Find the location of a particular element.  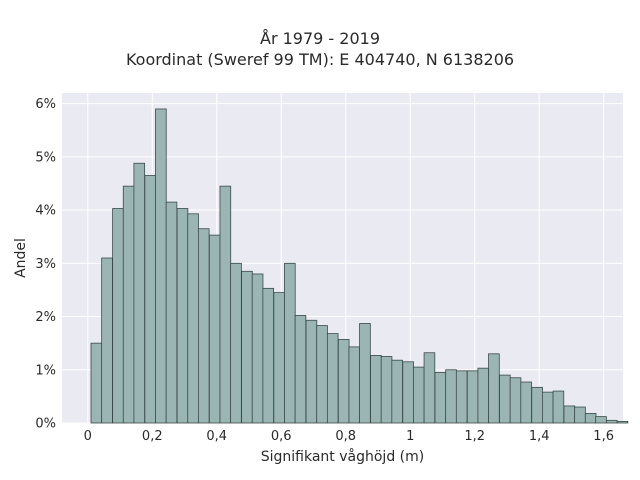

y-axis-ticks: 0% 1% 2% 3% 4% 5% 6% is located at coordinates (45, 264).